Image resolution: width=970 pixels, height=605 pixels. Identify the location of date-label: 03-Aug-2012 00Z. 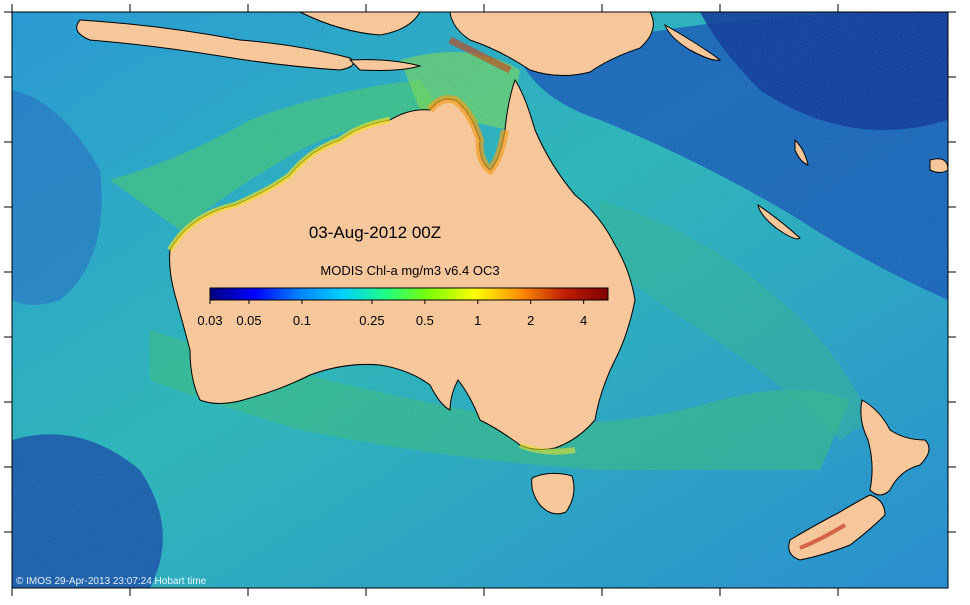
(375, 232).